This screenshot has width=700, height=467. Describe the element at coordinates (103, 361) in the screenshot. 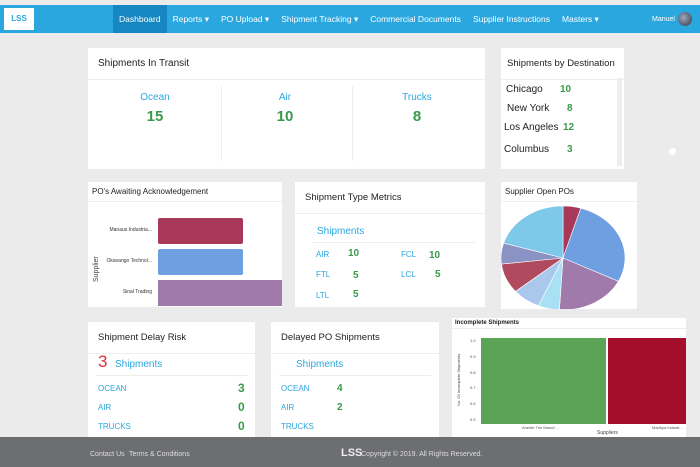

I see `delay-count: 3` at that location.